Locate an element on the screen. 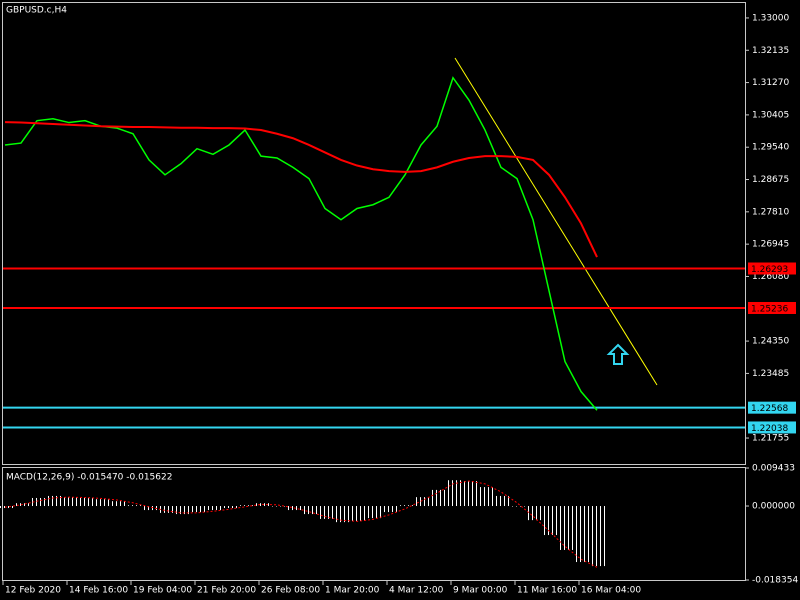  macd-signal-line is located at coordinates (301, 524).